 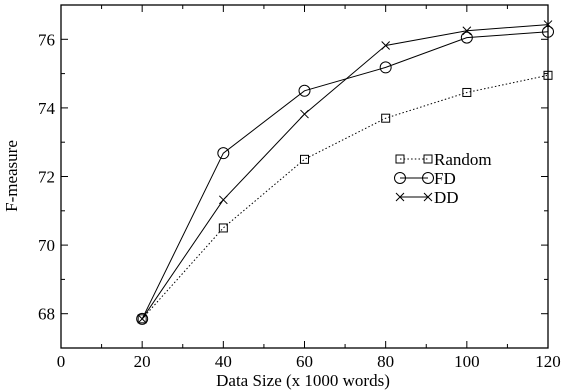 I want to click on legend-label-random: Random, so click(x=463, y=159).